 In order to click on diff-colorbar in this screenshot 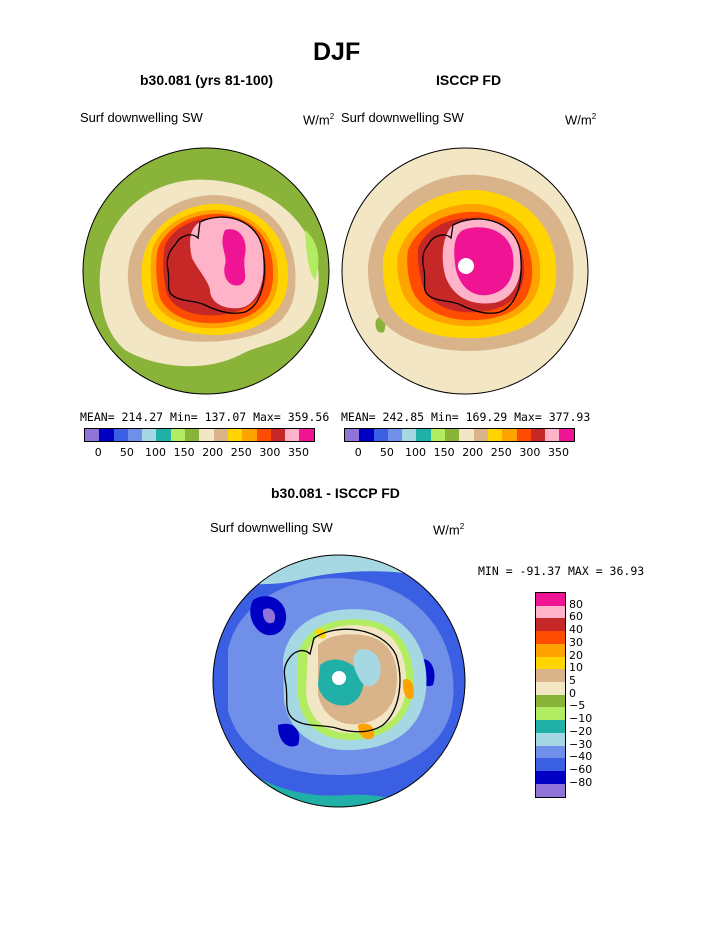, I will do `click(550, 695)`.